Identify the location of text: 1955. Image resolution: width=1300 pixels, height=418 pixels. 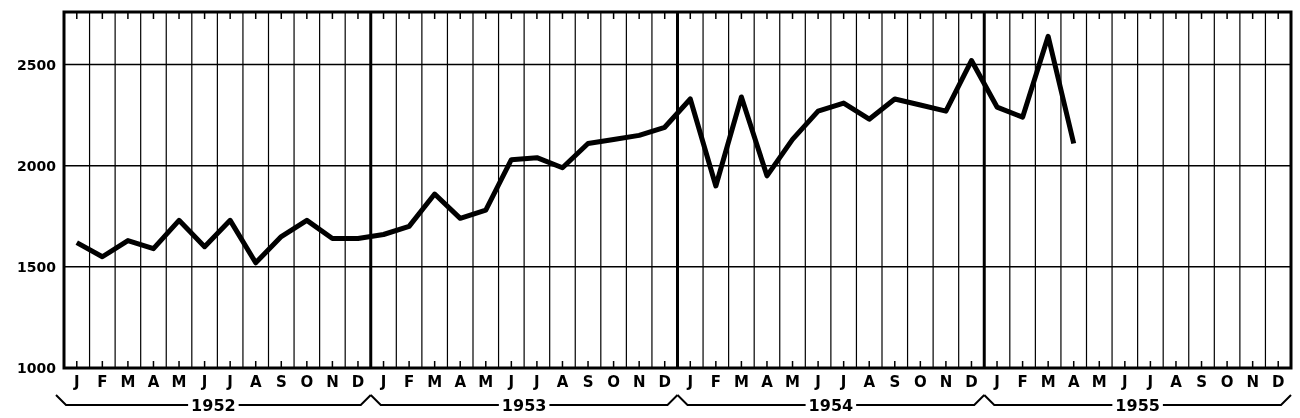
(1137, 405).